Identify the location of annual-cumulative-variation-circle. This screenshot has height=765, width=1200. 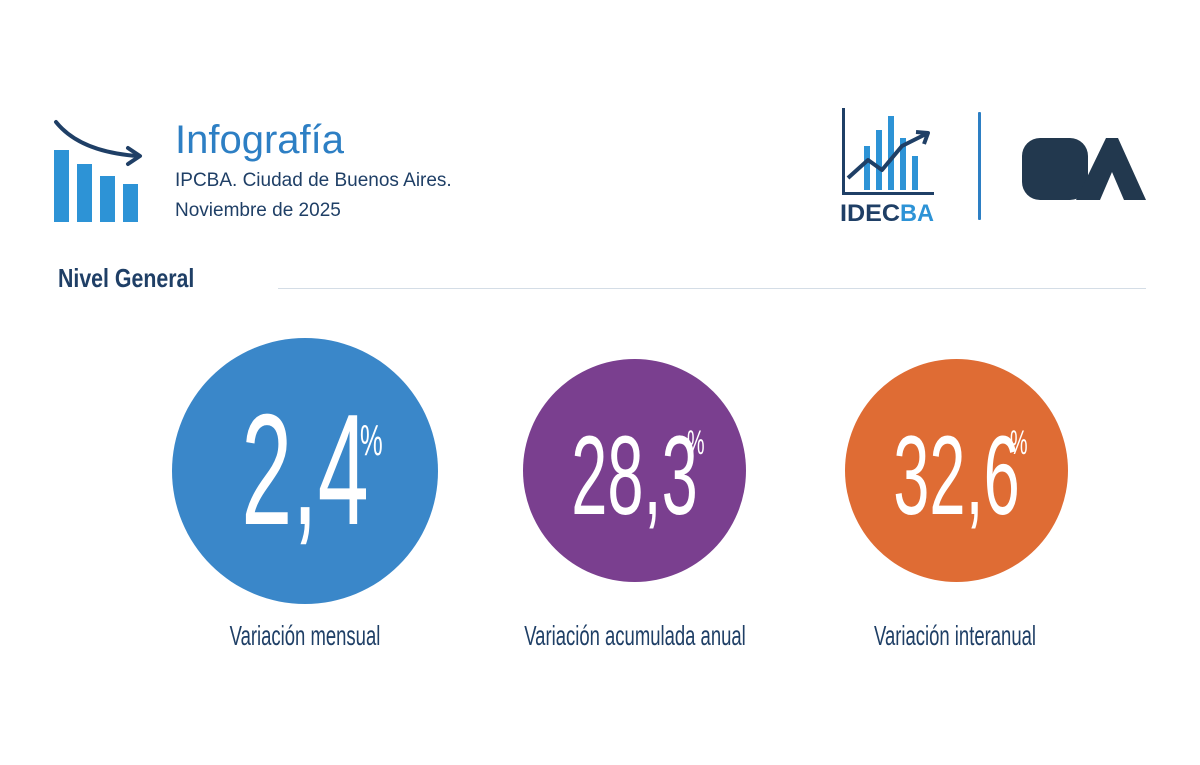
(634, 470).